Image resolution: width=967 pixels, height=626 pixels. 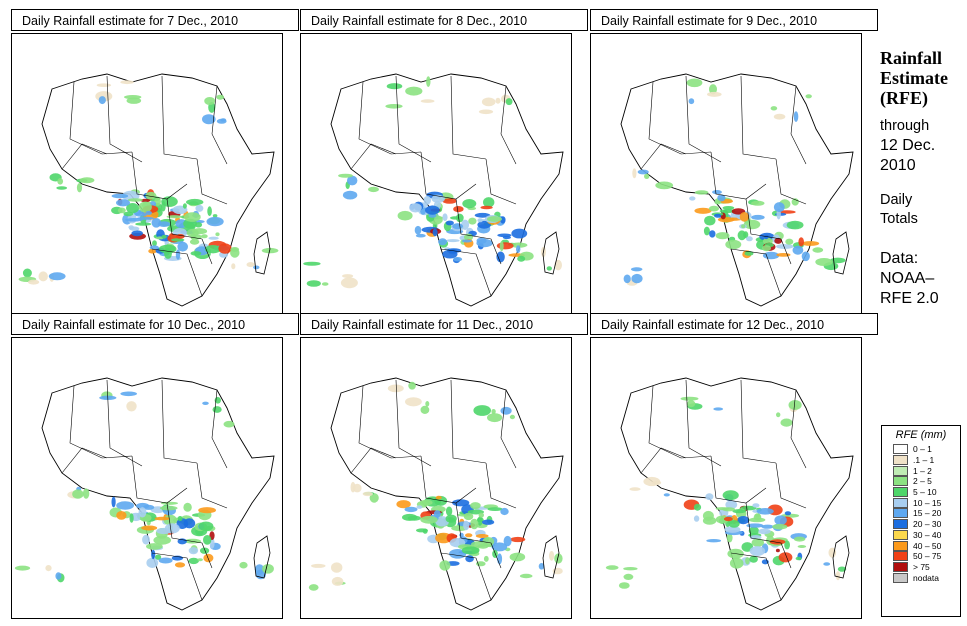 What do you see at coordinates (926, 556) in the screenshot?
I see `legend-item: 50 – 75` at bounding box center [926, 556].